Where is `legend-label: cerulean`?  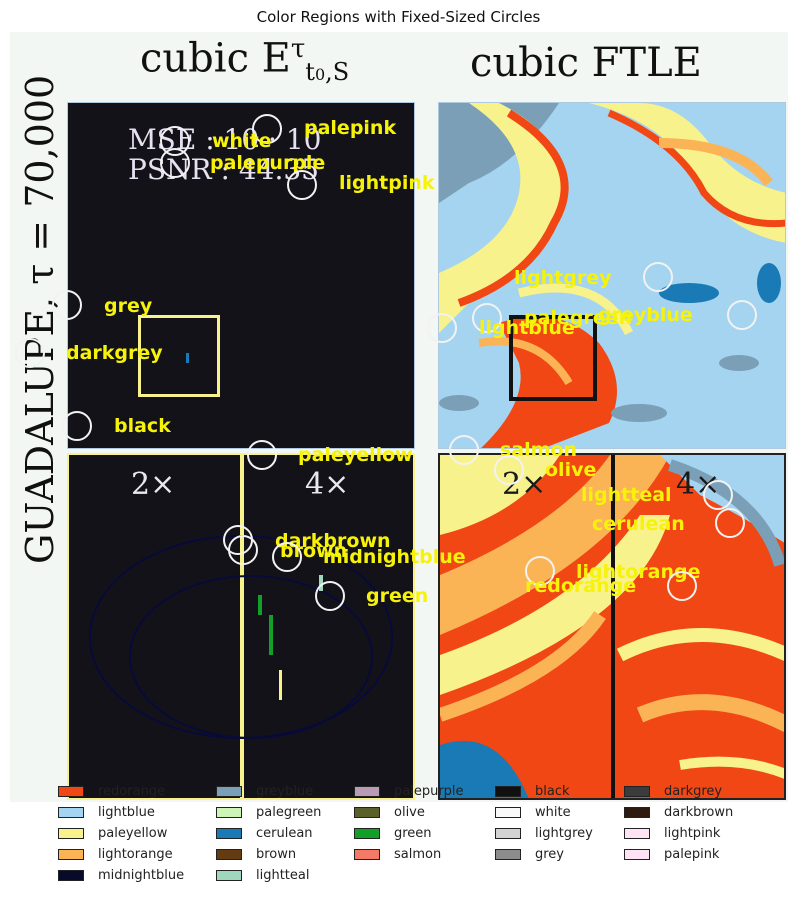 legend-label: cerulean is located at coordinates (284, 833).